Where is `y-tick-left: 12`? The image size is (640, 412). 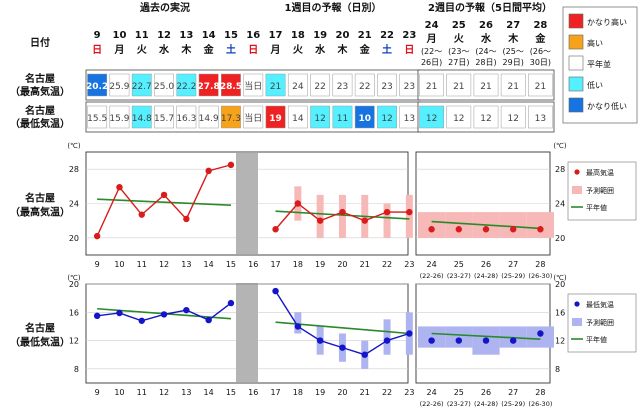 y-tick-left: 12 is located at coordinates (74, 341).